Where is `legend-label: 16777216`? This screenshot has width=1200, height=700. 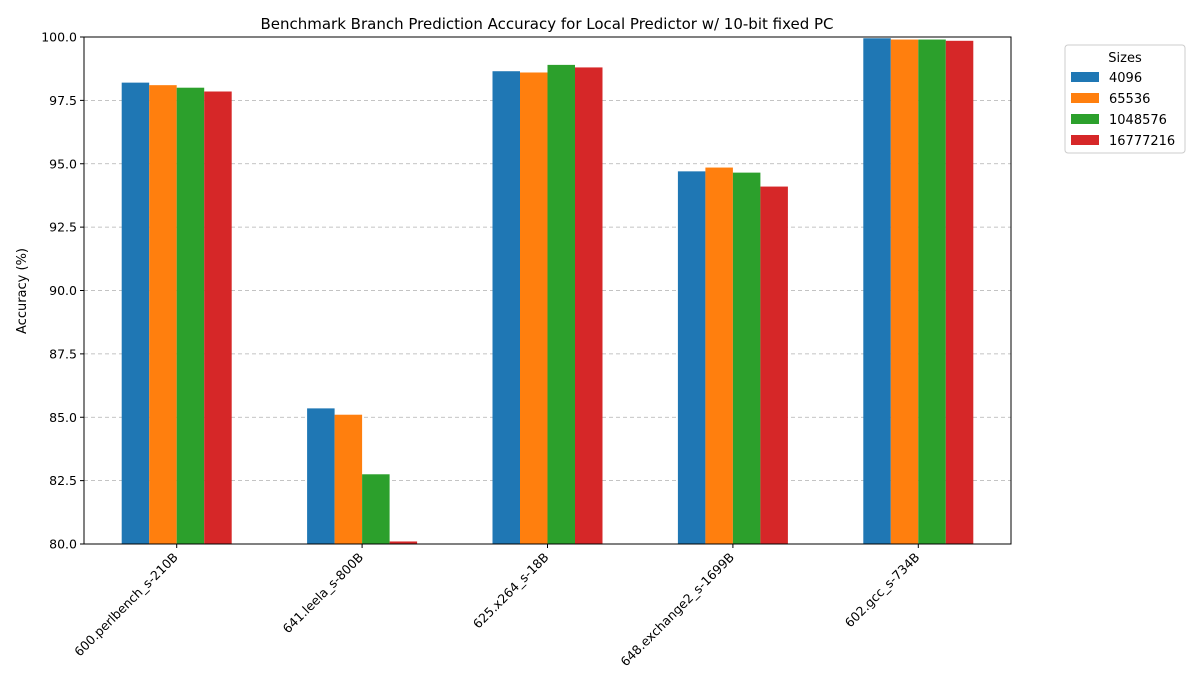 legend-label: 16777216 is located at coordinates (1142, 141).